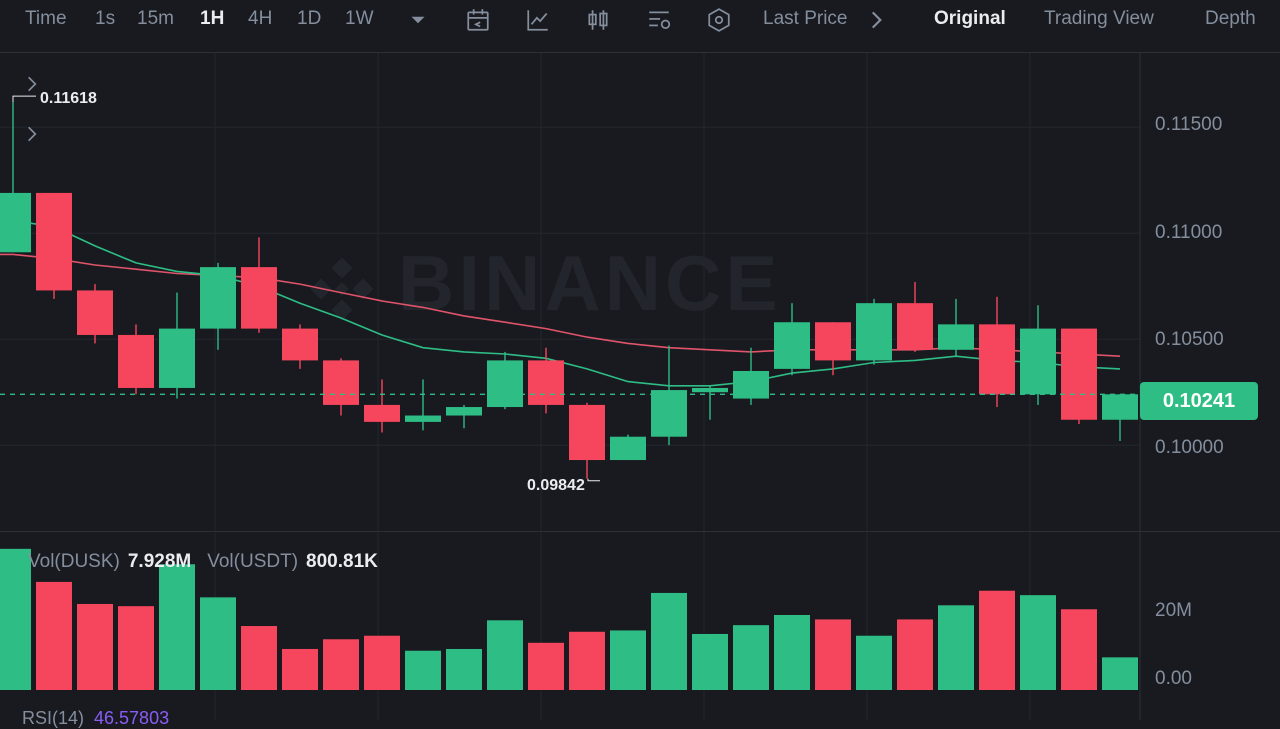 The image size is (1280, 729). I want to click on toolbar-divider, so click(640, 52).